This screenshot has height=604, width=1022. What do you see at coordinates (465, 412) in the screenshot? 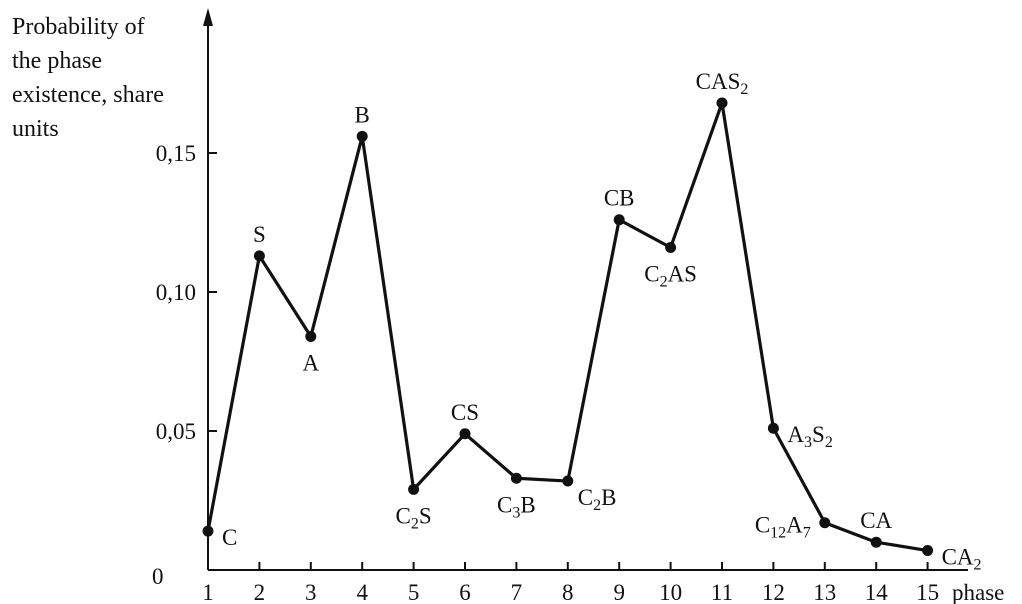
I see `point-label: CS` at bounding box center [465, 412].